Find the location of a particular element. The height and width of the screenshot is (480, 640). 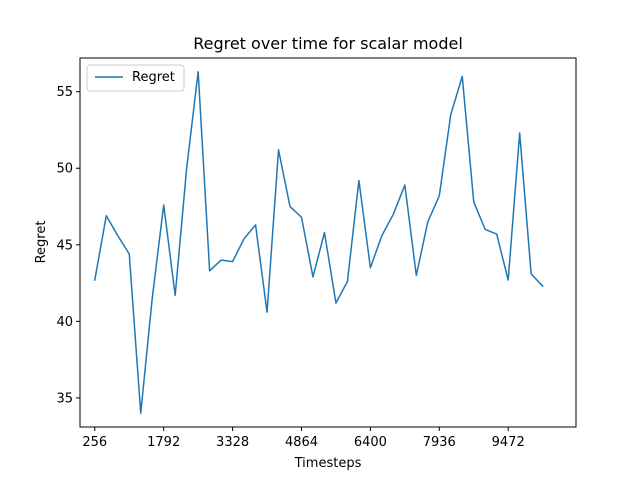

x-axis: 256 1792 3328 4864 6400 7936 9472 is located at coordinates (303, 438).